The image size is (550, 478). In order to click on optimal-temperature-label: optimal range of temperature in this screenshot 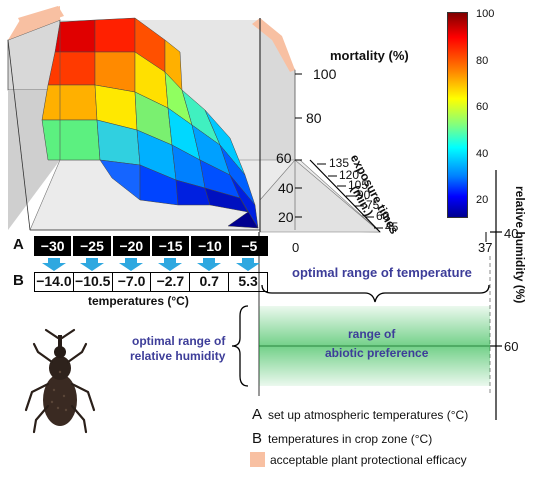, I will do `click(382, 272)`.